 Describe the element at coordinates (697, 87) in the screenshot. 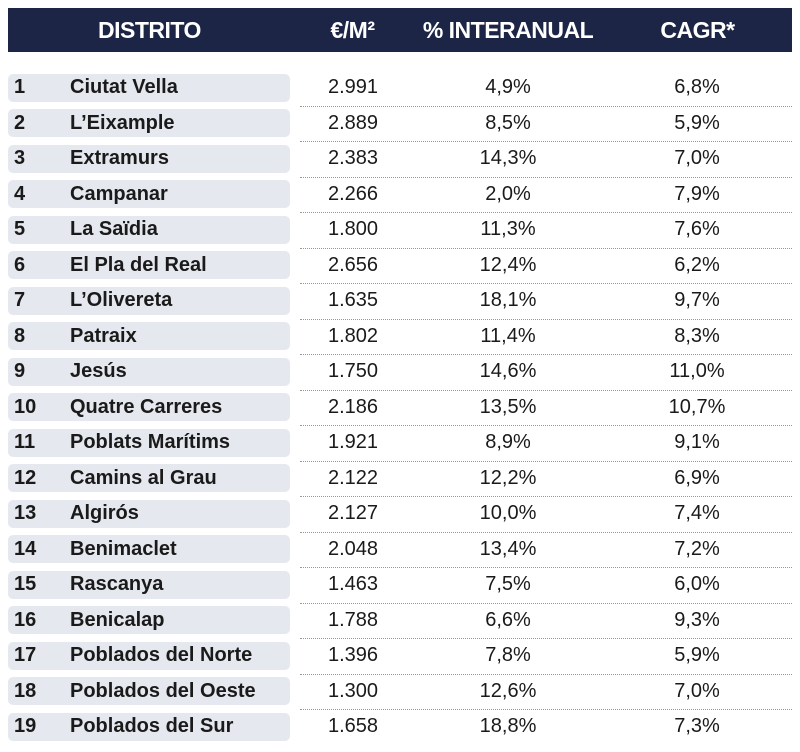

I see `cagr: 6,8%` at that location.